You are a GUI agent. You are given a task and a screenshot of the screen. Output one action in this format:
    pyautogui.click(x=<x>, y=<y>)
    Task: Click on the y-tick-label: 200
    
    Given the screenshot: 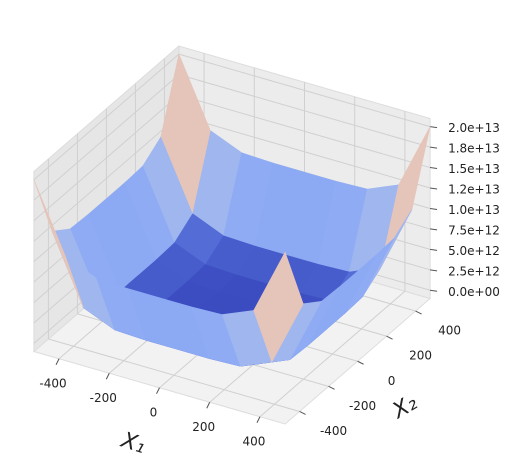 What is the action you would take?
    pyautogui.click(x=420, y=356)
    